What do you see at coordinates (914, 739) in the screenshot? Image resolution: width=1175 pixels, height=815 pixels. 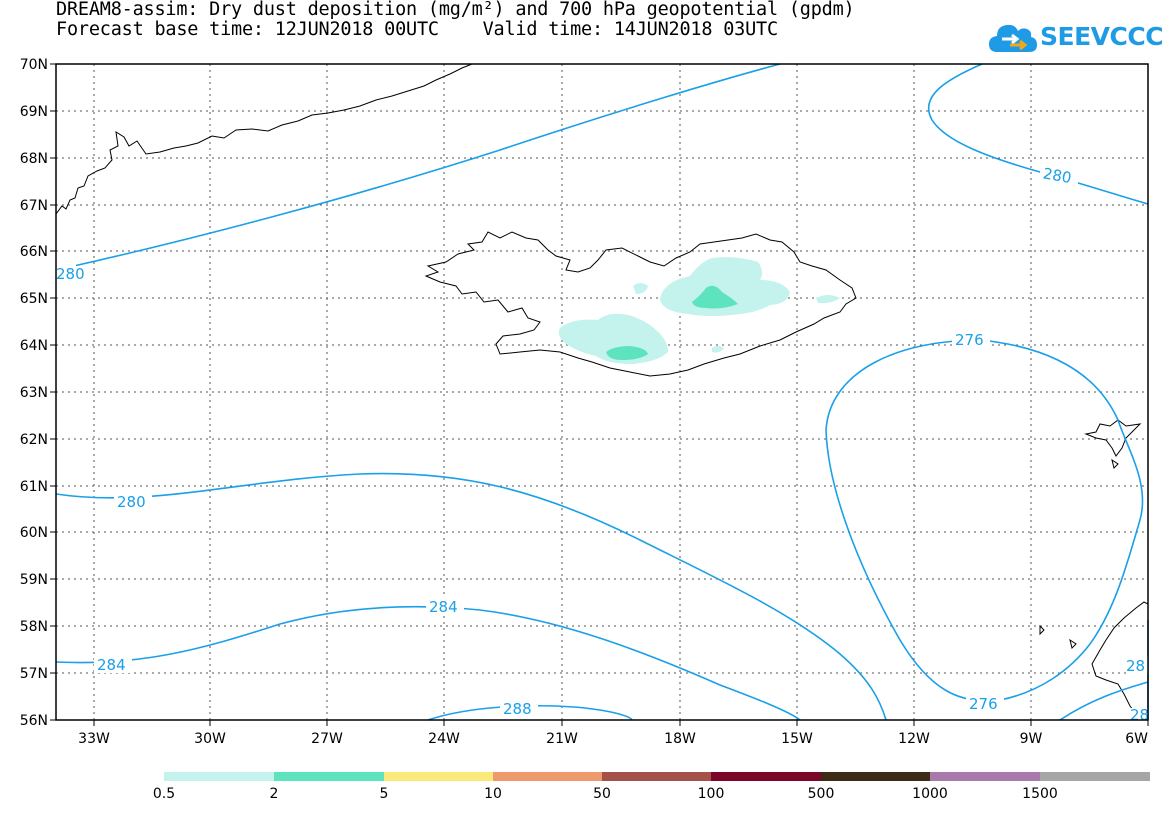 I see `svg-text: 12W` at bounding box center [914, 739].